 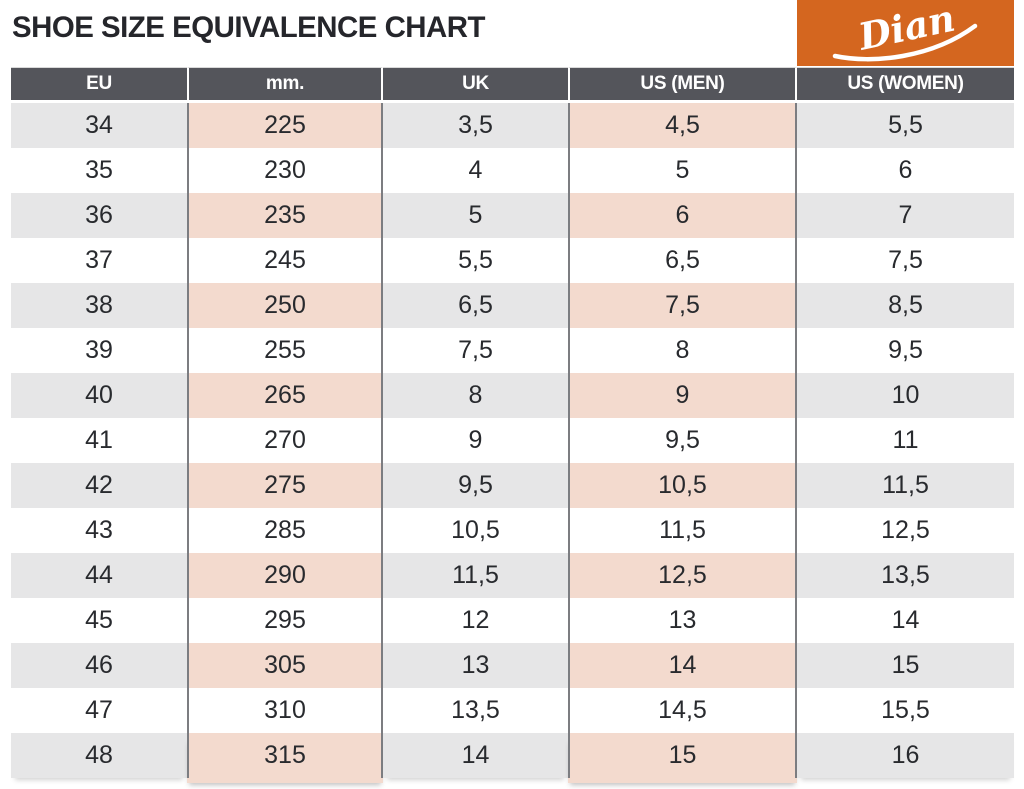 I want to click on table-row: 42 275 9,5 10,5 11,5, so click(x=512, y=485).